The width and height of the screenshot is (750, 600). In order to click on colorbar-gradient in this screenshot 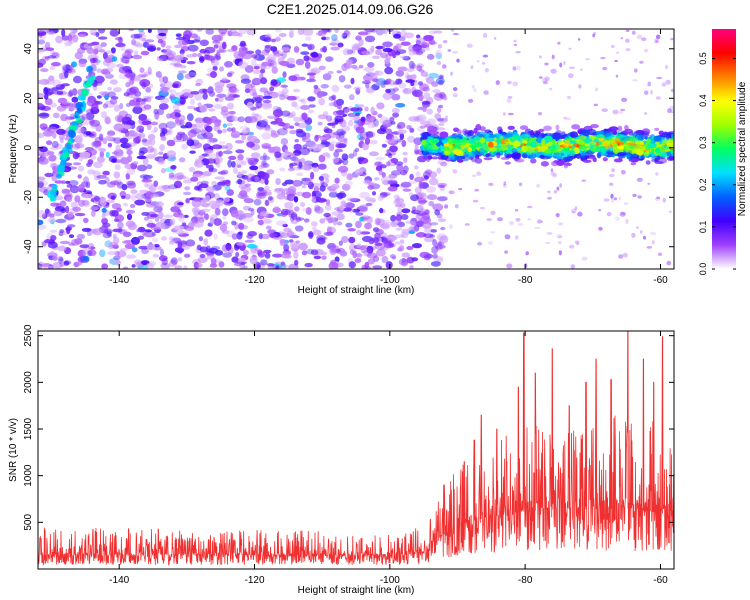, I will do `click(724, 149)`.